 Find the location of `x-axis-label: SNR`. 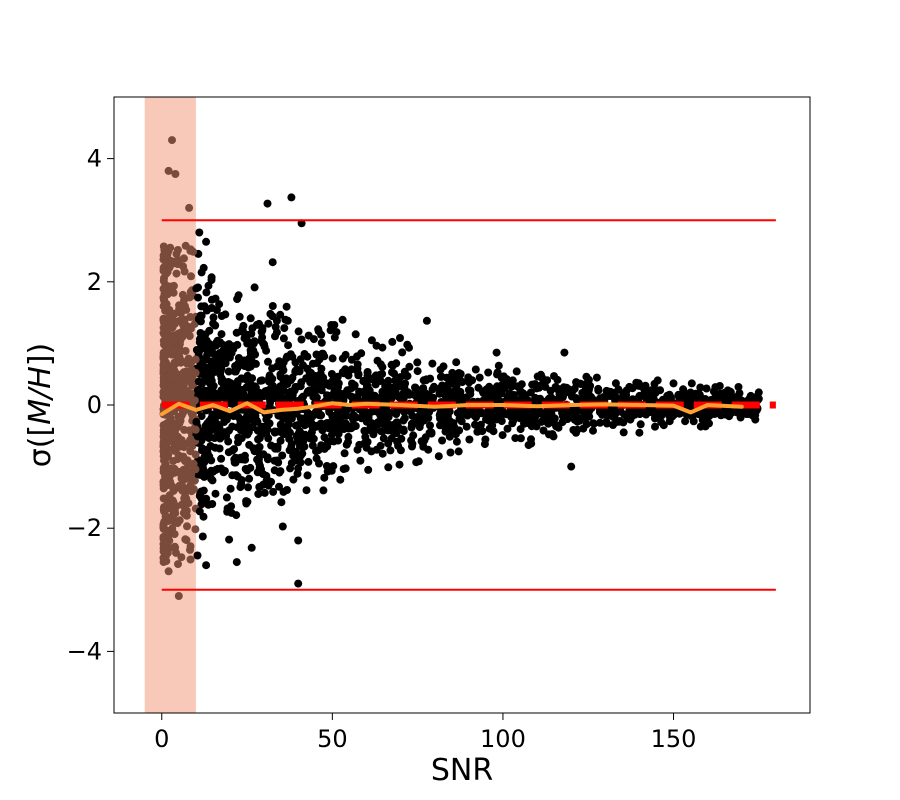

x-axis-label: SNR is located at coordinates (462, 770).